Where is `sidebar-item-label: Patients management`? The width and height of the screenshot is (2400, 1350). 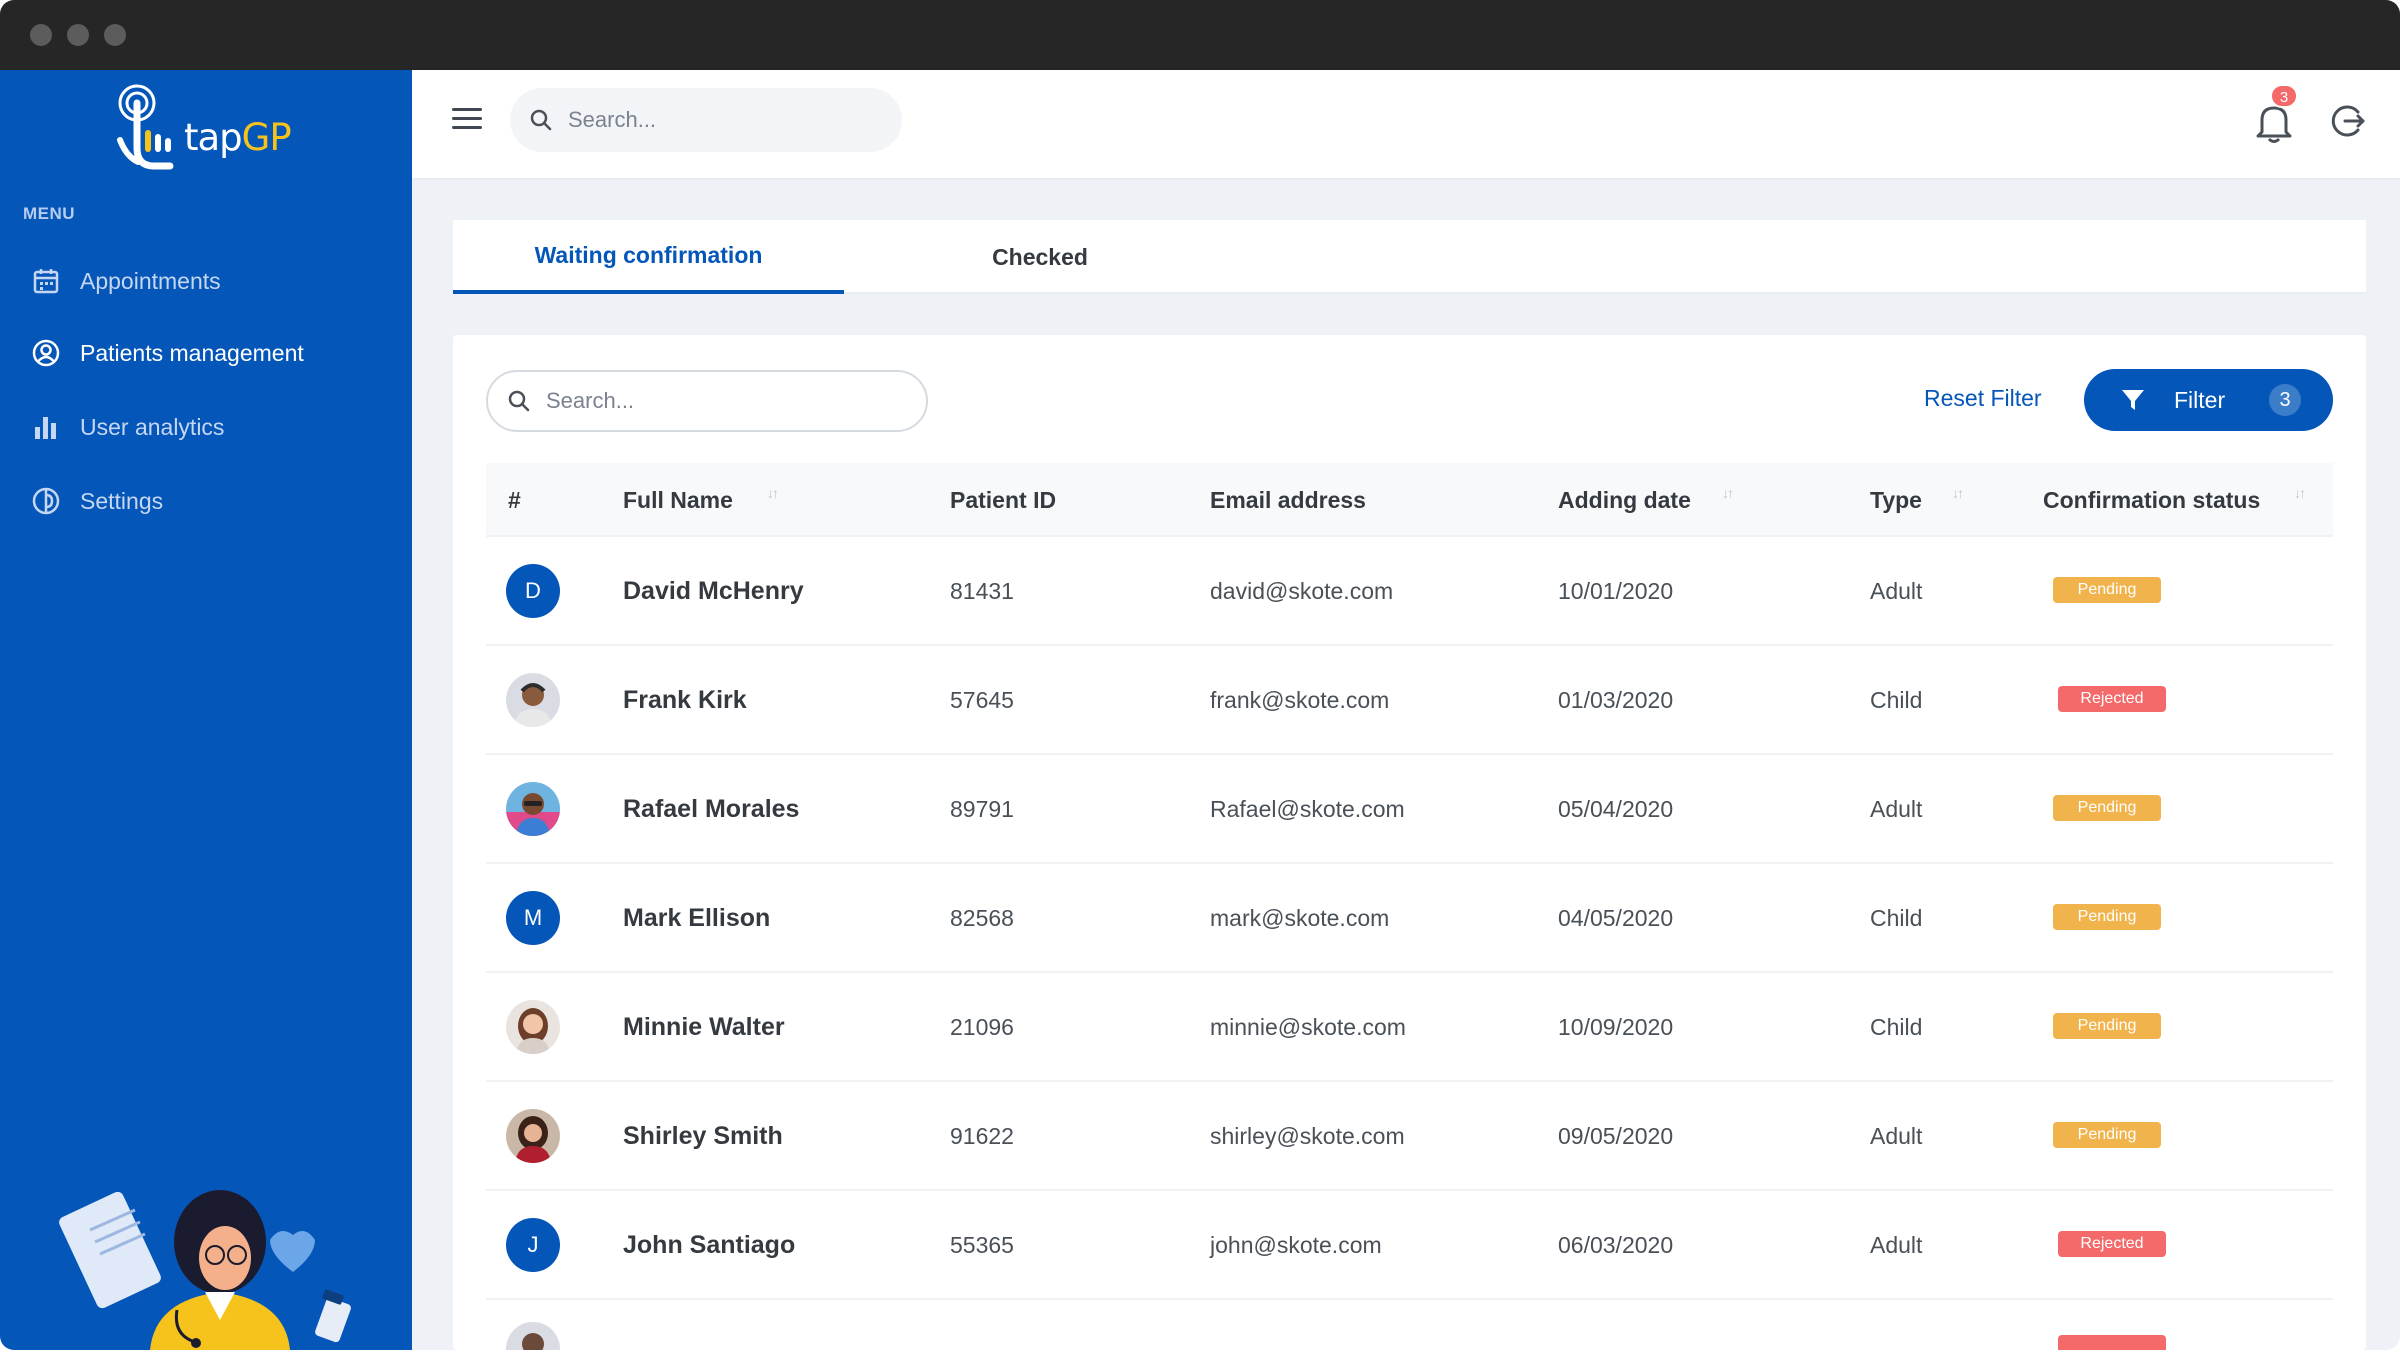 sidebar-item-label: Patients management is located at coordinates (192, 352).